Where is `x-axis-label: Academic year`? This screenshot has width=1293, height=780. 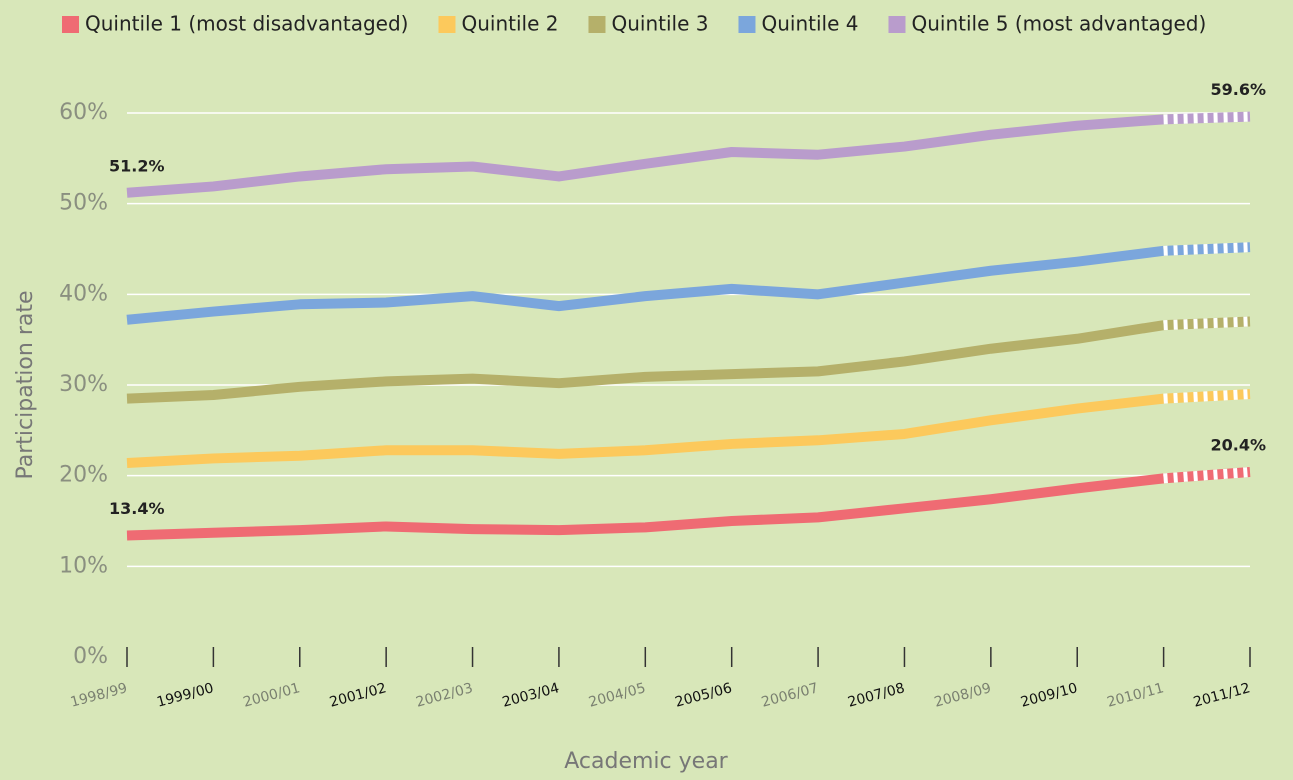 x-axis-label: Academic year is located at coordinates (646, 761).